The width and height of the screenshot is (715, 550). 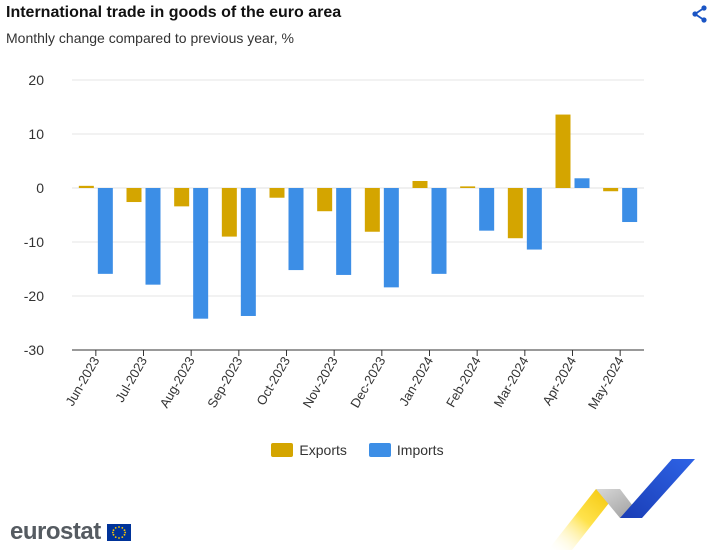 I want to click on x-tick-label: Aug-2023, so click(x=177, y=382).